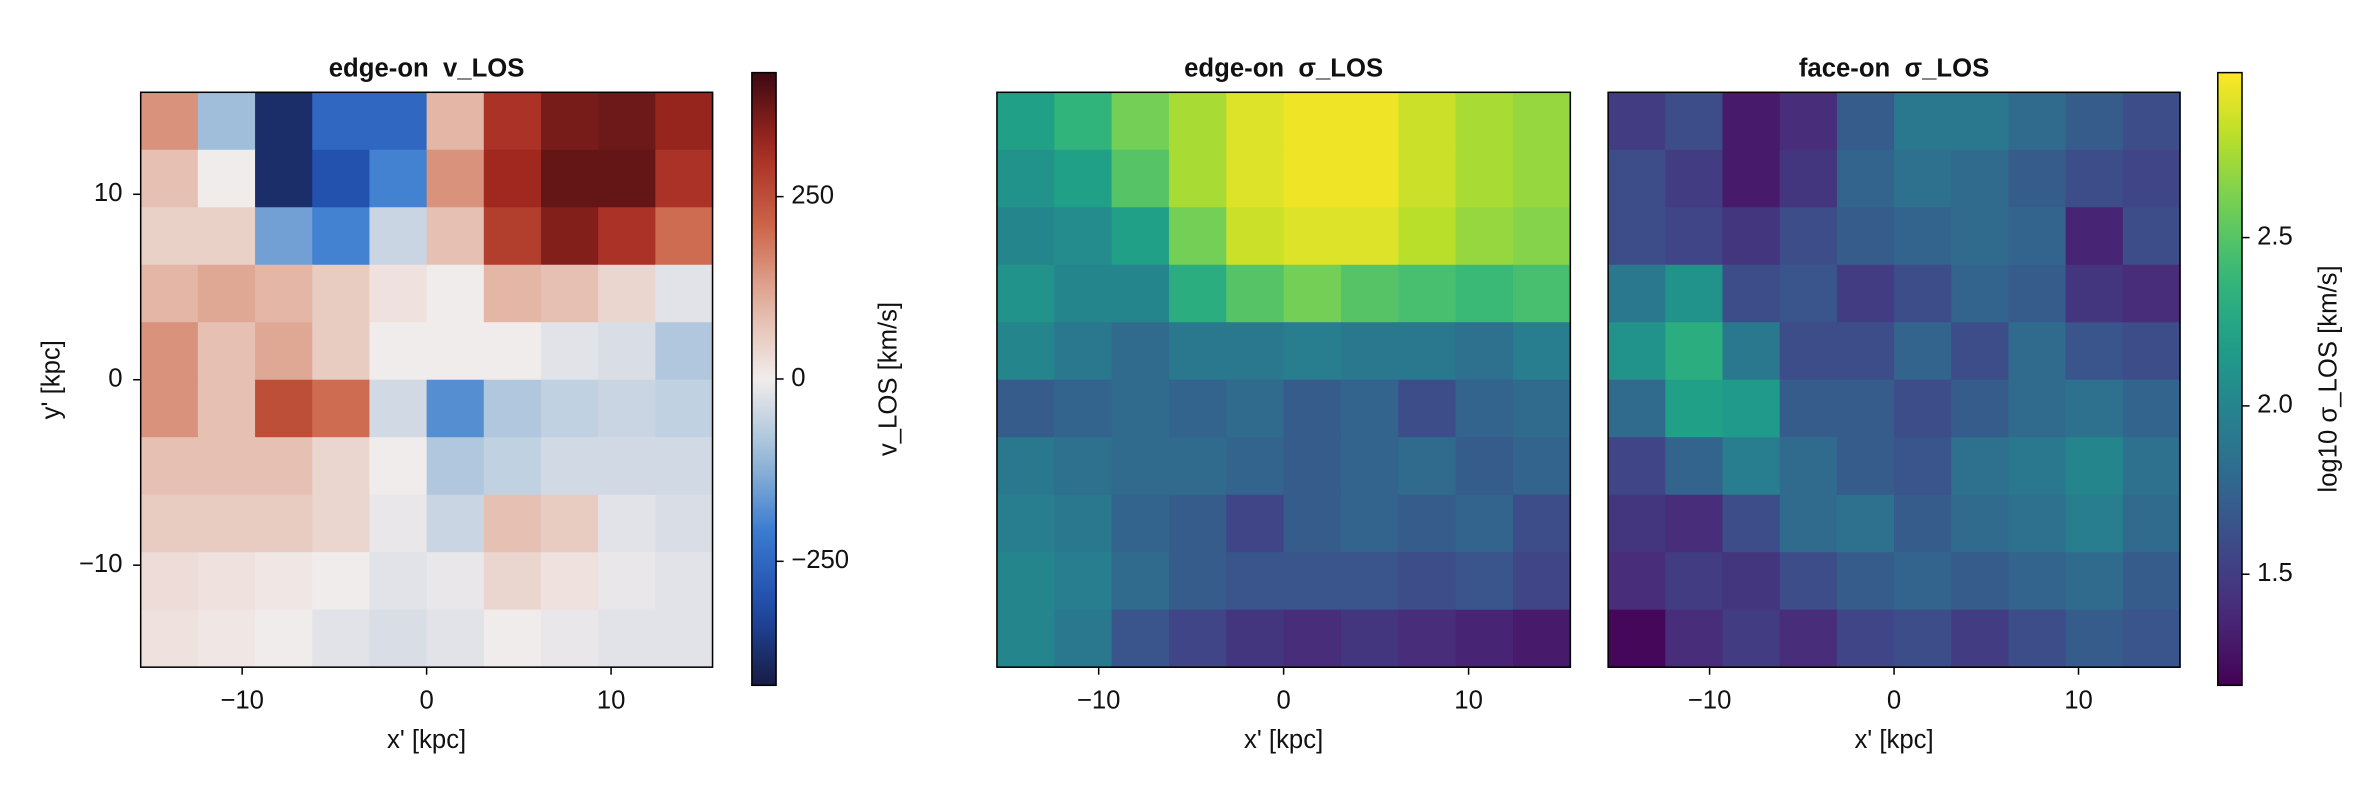 The height and width of the screenshot is (800, 2360). Describe the element at coordinates (426, 740) in the screenshot. I see `x-axis-label: x' [kpc]` at that location.